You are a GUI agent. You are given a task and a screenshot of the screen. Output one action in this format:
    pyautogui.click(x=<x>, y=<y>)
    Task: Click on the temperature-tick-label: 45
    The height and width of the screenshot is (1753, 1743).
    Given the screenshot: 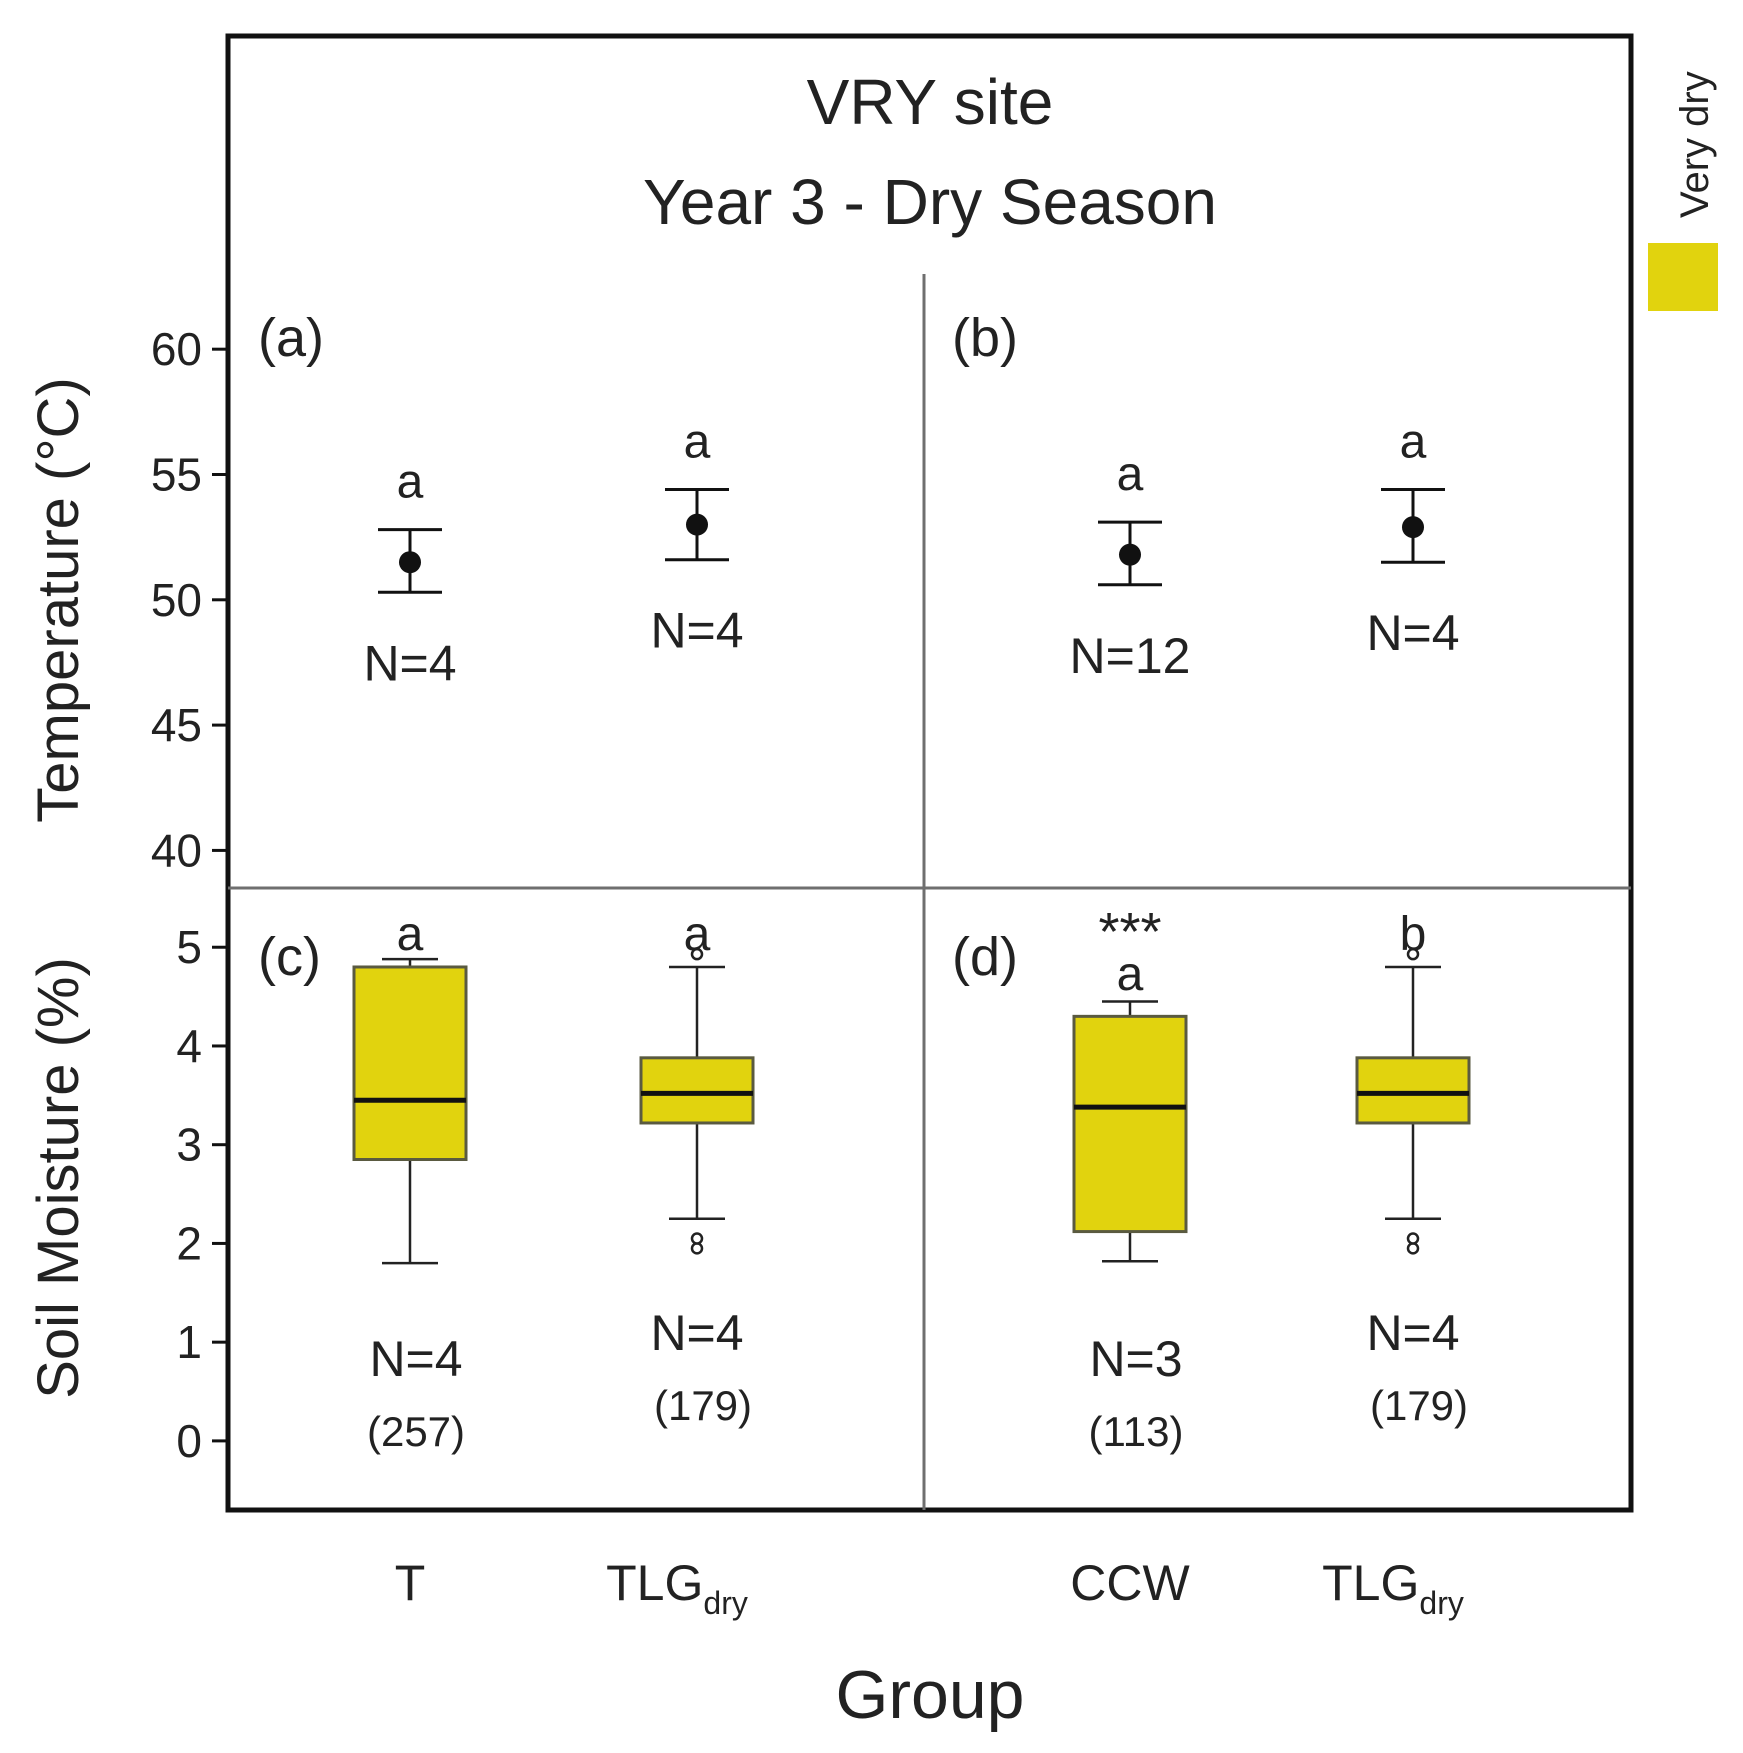 What is the action you would take?
    pyautogui.click(x=176, y=725)
    